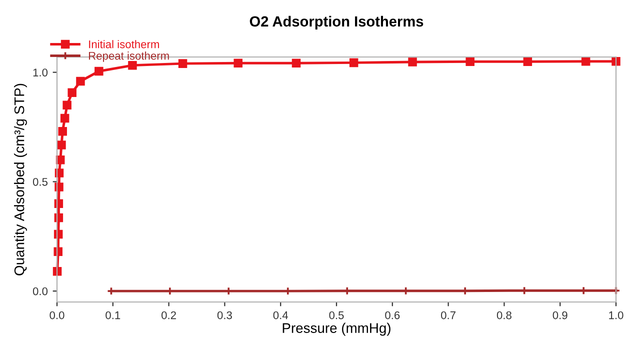 The image size is (638, 342). What do you see at coordinates (40, 182) in the screenshot?
I see `y-tick-label: 0.5` at bounding box center [40, 182].